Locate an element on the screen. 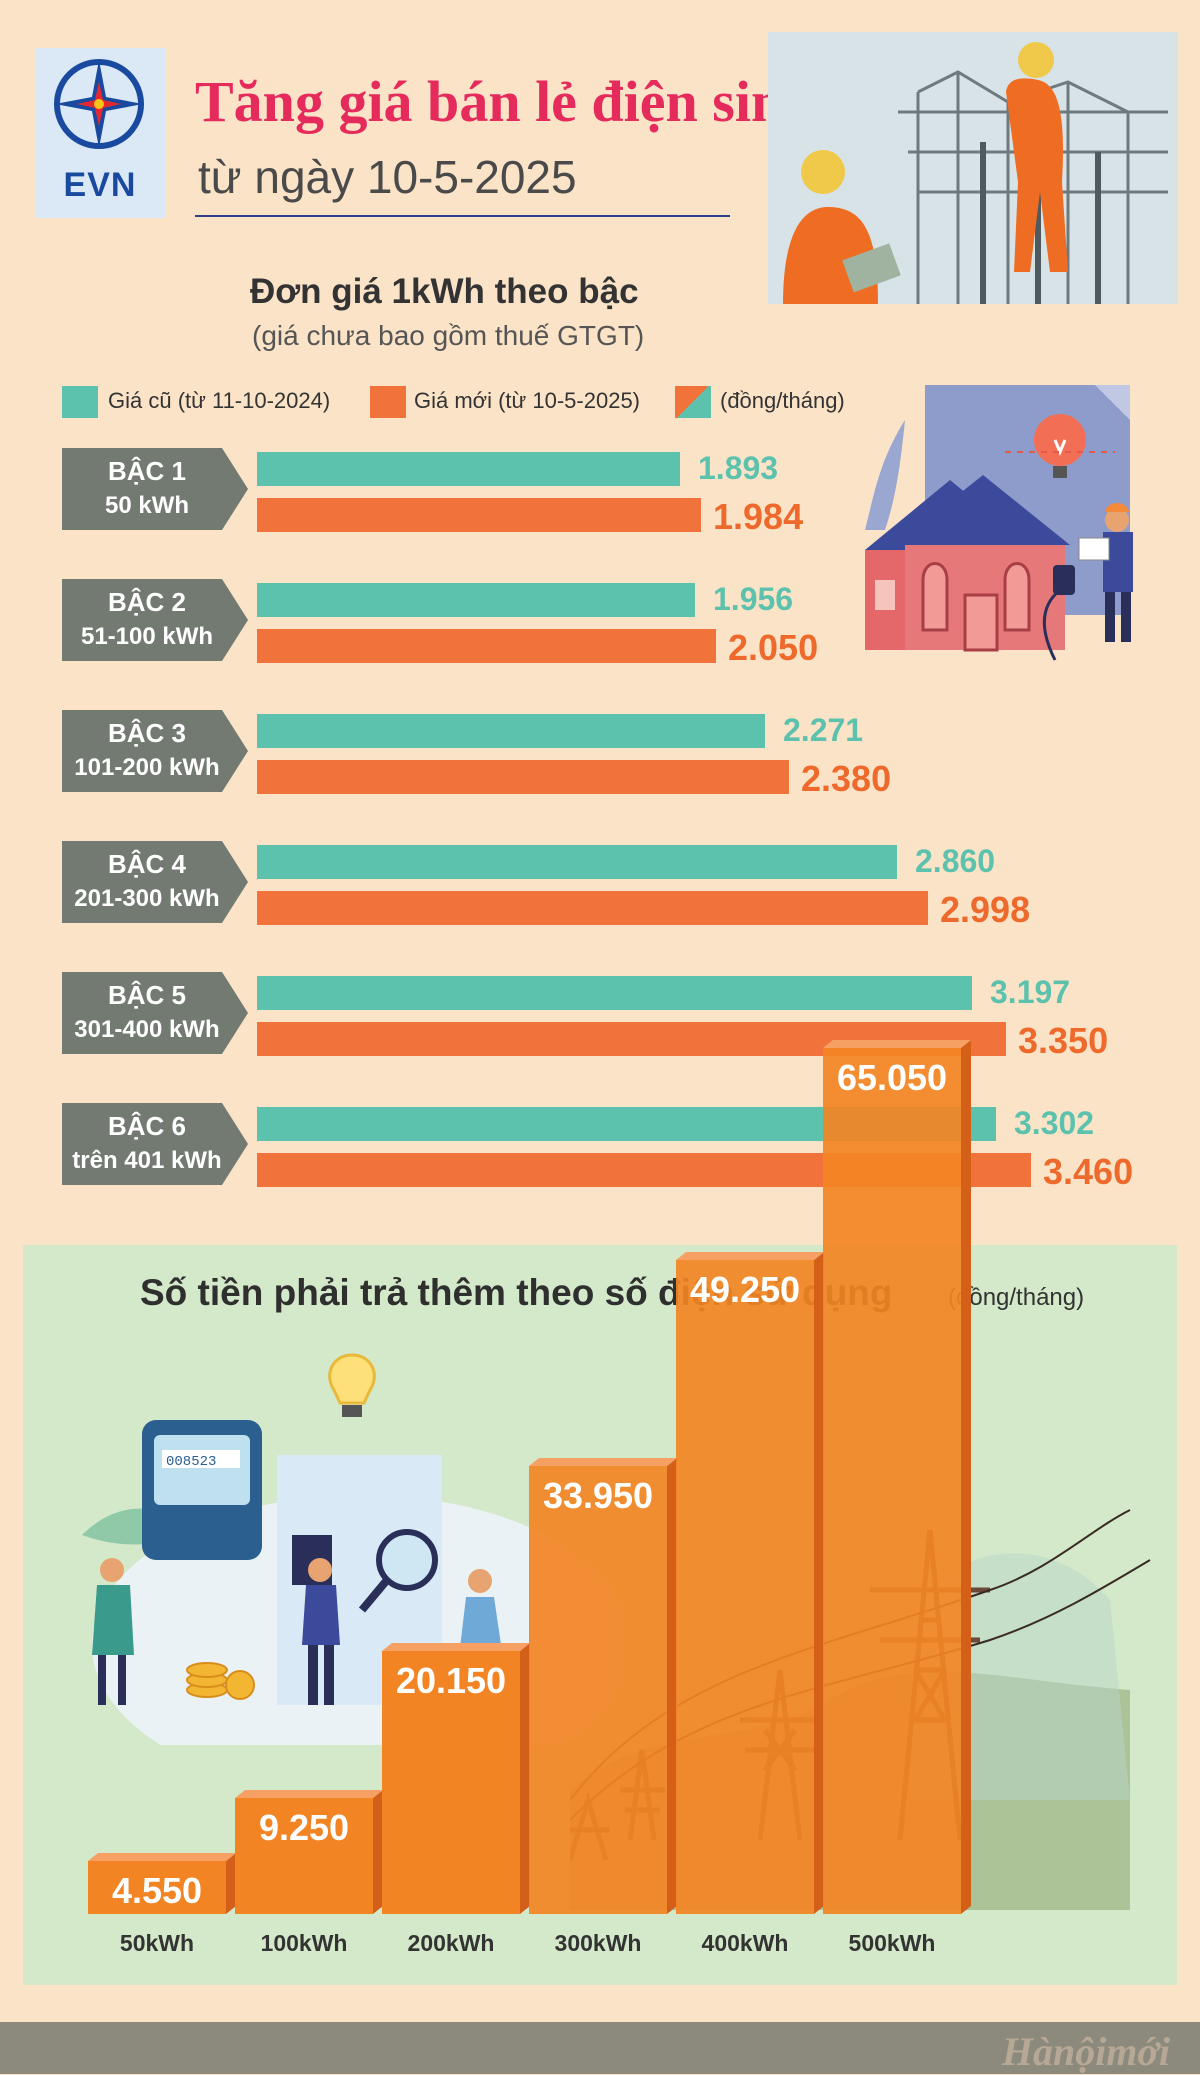  footer-logo: Hànộimới is located at coordinates (1085, 2051).